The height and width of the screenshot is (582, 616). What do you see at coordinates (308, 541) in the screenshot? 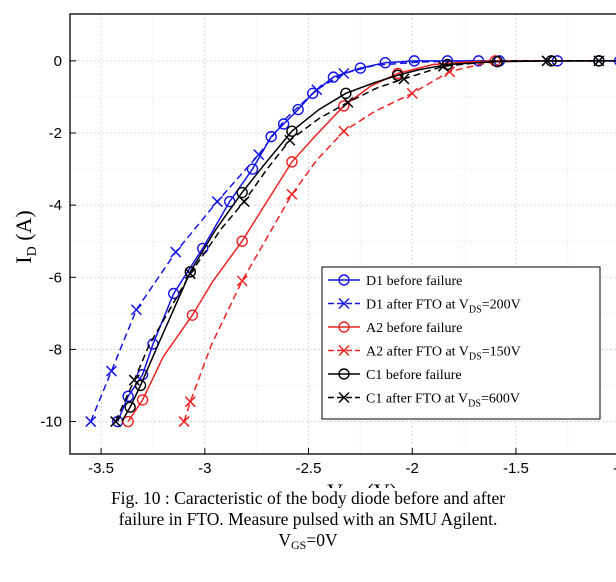
I see `caption-line-3: VGS=0V` at bounding box center [308, 541].